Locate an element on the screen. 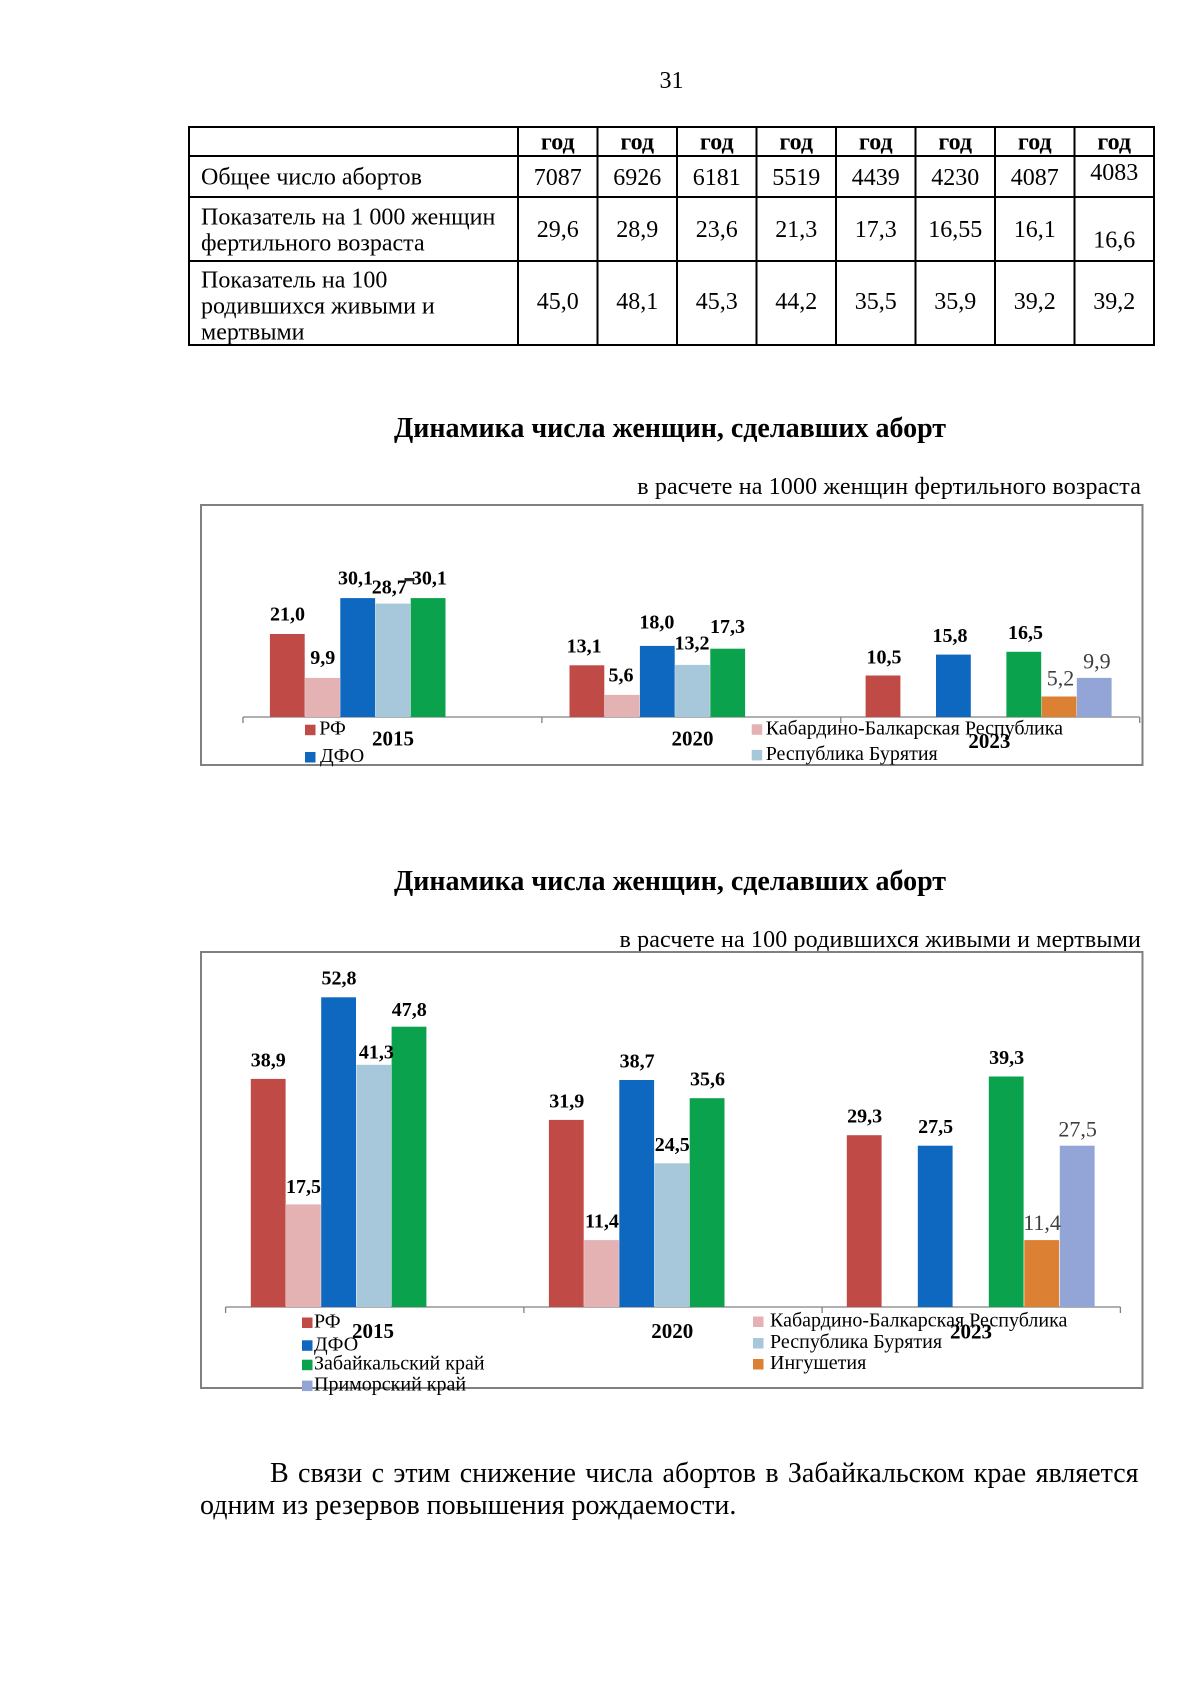  svg-text: 4087 is located at coordinates (1035, 178).